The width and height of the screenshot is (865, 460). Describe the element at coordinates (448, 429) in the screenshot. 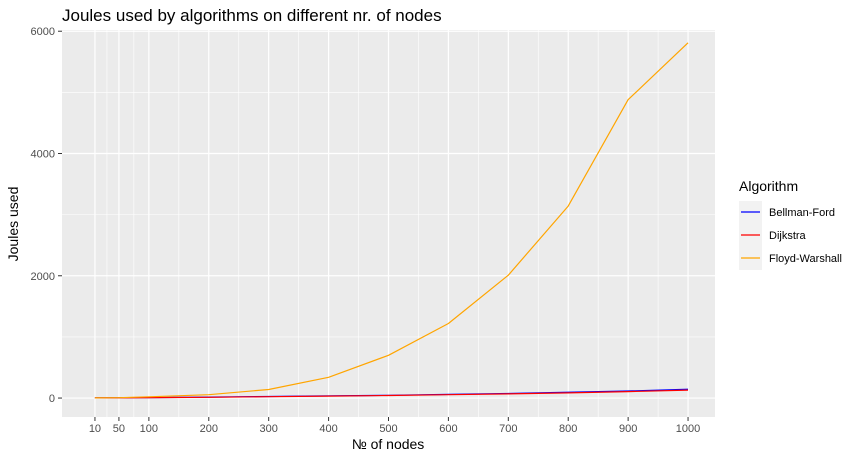

I see `x-tick-label: 600` at that location.